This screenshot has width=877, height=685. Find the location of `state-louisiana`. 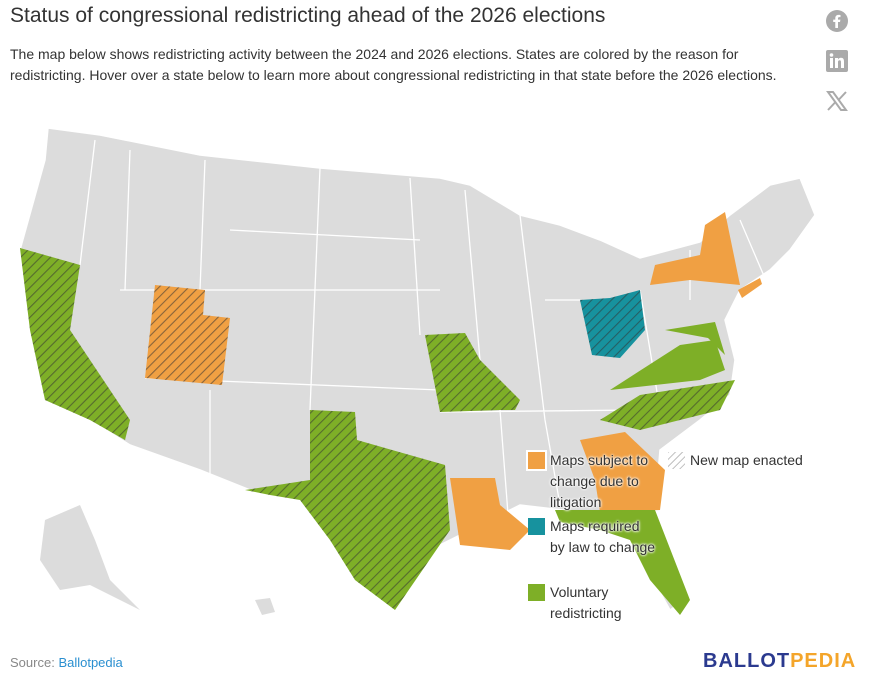

state-louisiana is located at coordinates (490, 514).